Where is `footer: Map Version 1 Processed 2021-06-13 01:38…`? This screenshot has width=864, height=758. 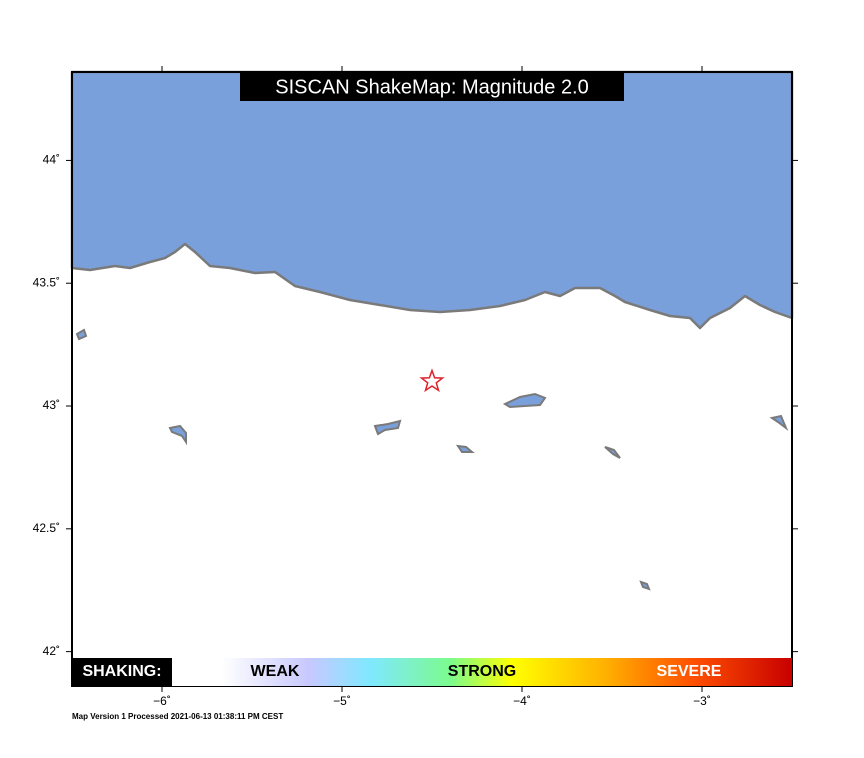 footer: Map Version 1 Processed 2021-06-13 01:38… is located at coordinates (177, 716).